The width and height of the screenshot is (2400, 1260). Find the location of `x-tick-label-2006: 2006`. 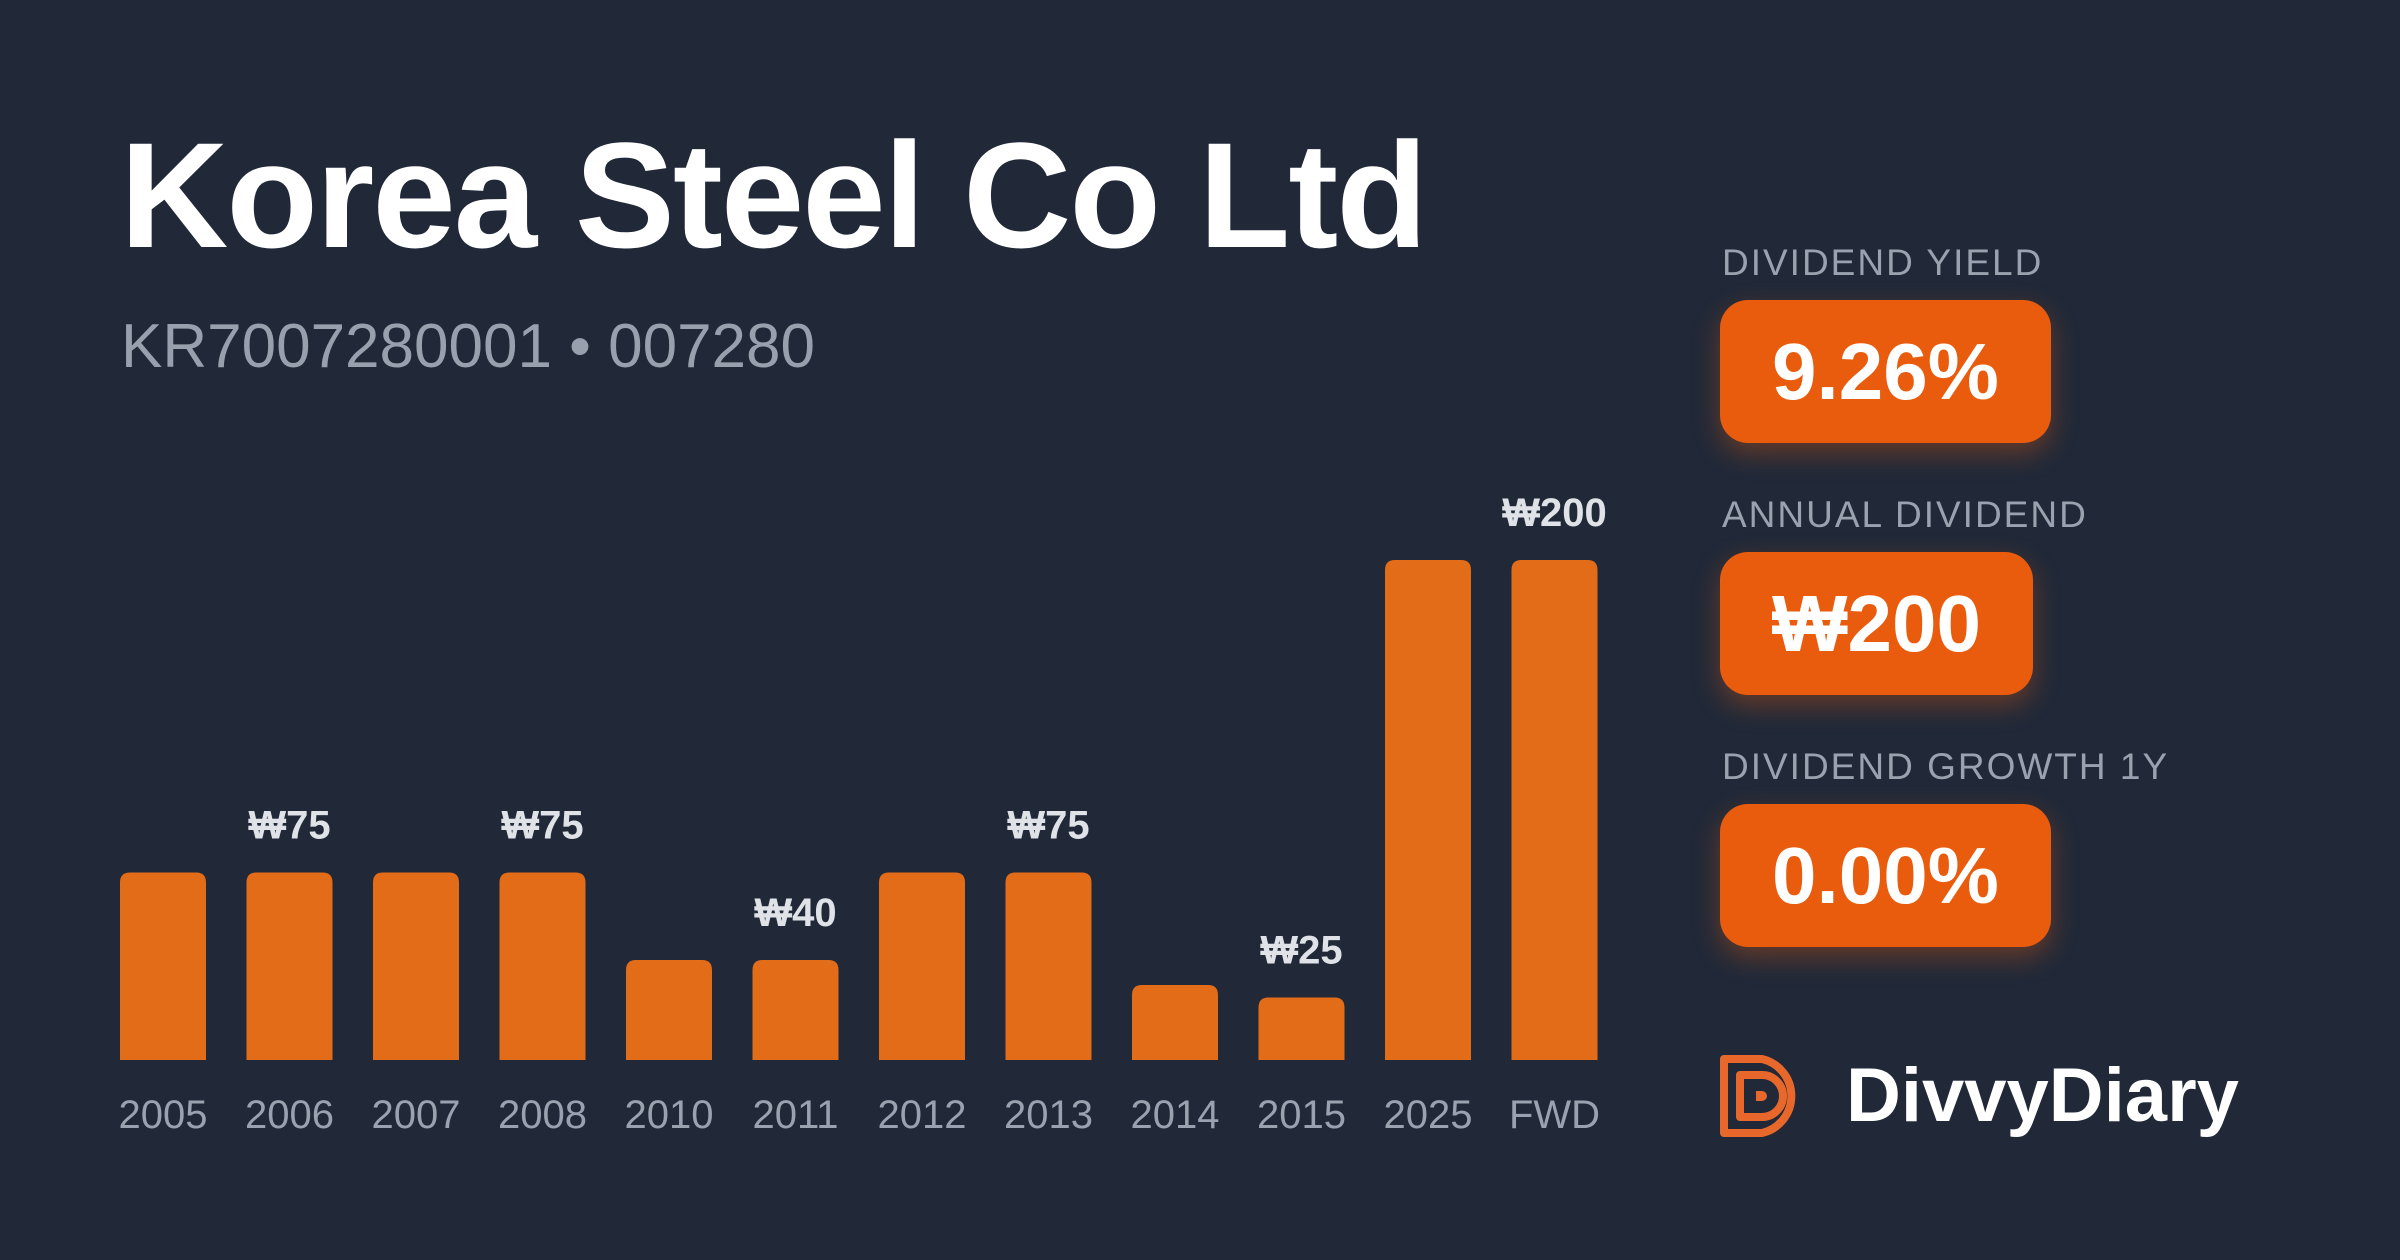

x-tick-label-2006: 2006 is located at coordinates (289, 1115).